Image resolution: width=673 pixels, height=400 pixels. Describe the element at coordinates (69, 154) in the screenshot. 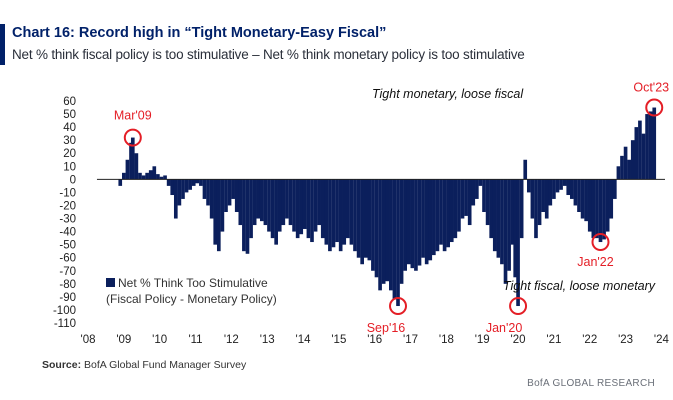

I see `y-tick-label: 20` at that location.